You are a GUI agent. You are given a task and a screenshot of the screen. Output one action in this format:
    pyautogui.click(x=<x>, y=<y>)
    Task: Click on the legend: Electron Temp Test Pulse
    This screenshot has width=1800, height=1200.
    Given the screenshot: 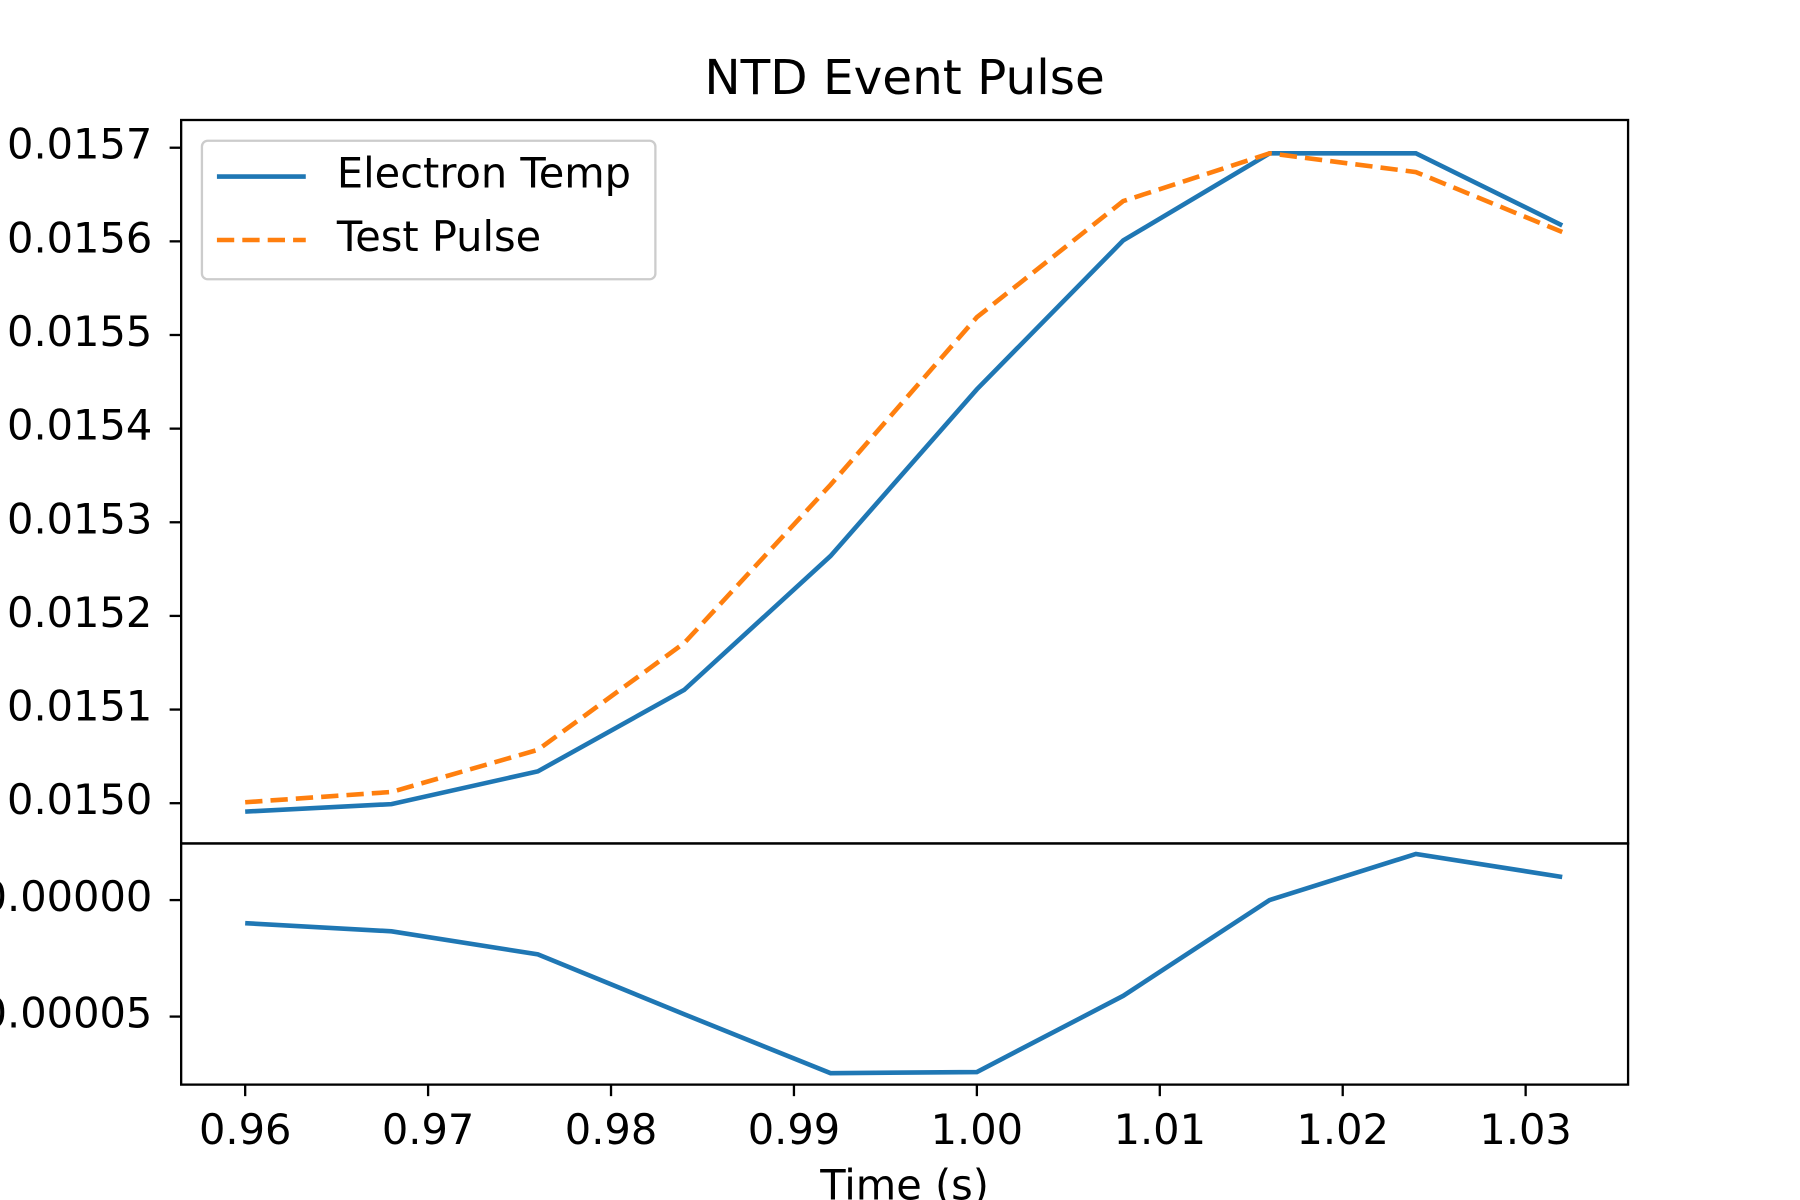 What is the action you would take?
    pyautogui.click(x=428, y=210)
    